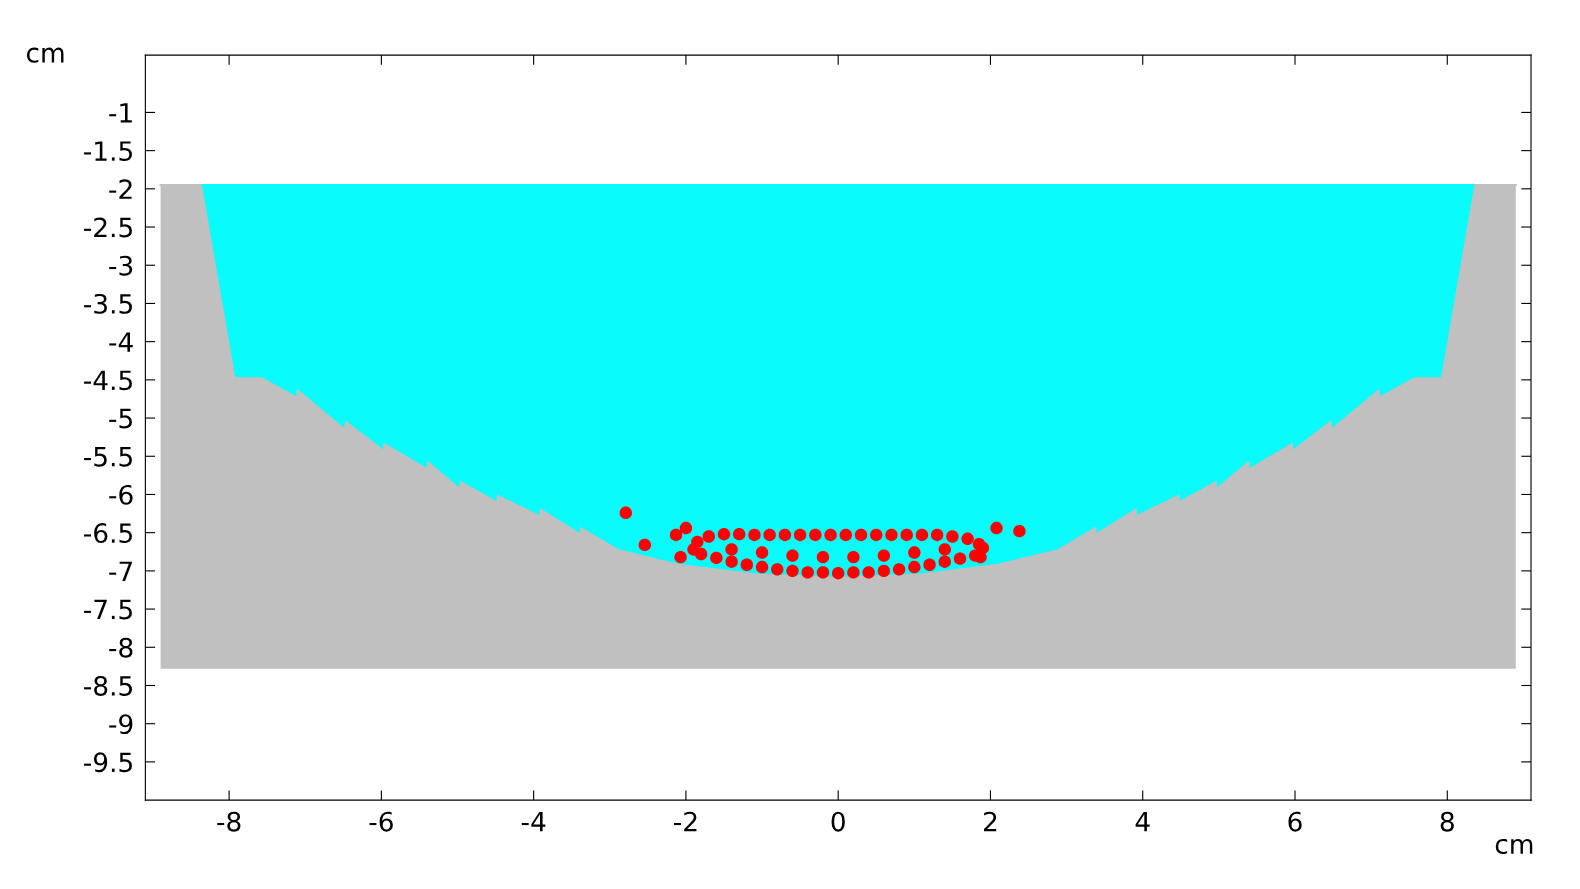  I want to click on x-tick-label: 4, so click(1142, 822).